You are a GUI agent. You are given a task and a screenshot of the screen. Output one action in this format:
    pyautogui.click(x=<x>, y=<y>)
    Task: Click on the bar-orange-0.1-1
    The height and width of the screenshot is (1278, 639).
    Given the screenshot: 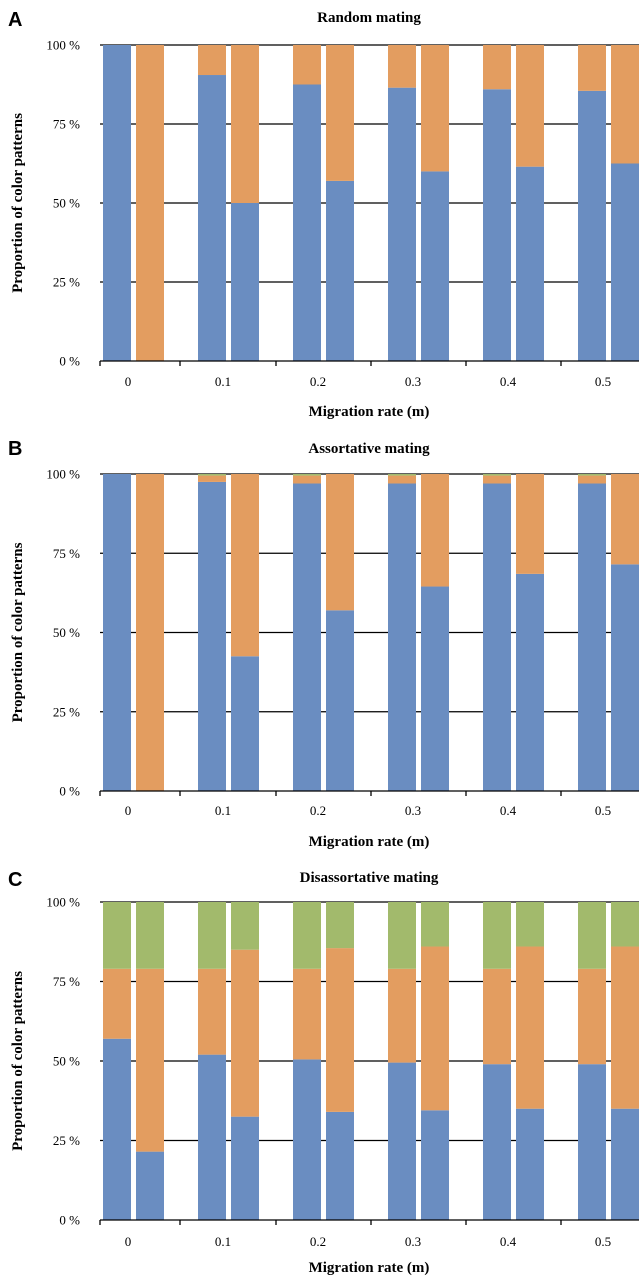 What is the action you would take?
    pyautogui.click(x=212, y=478)
    